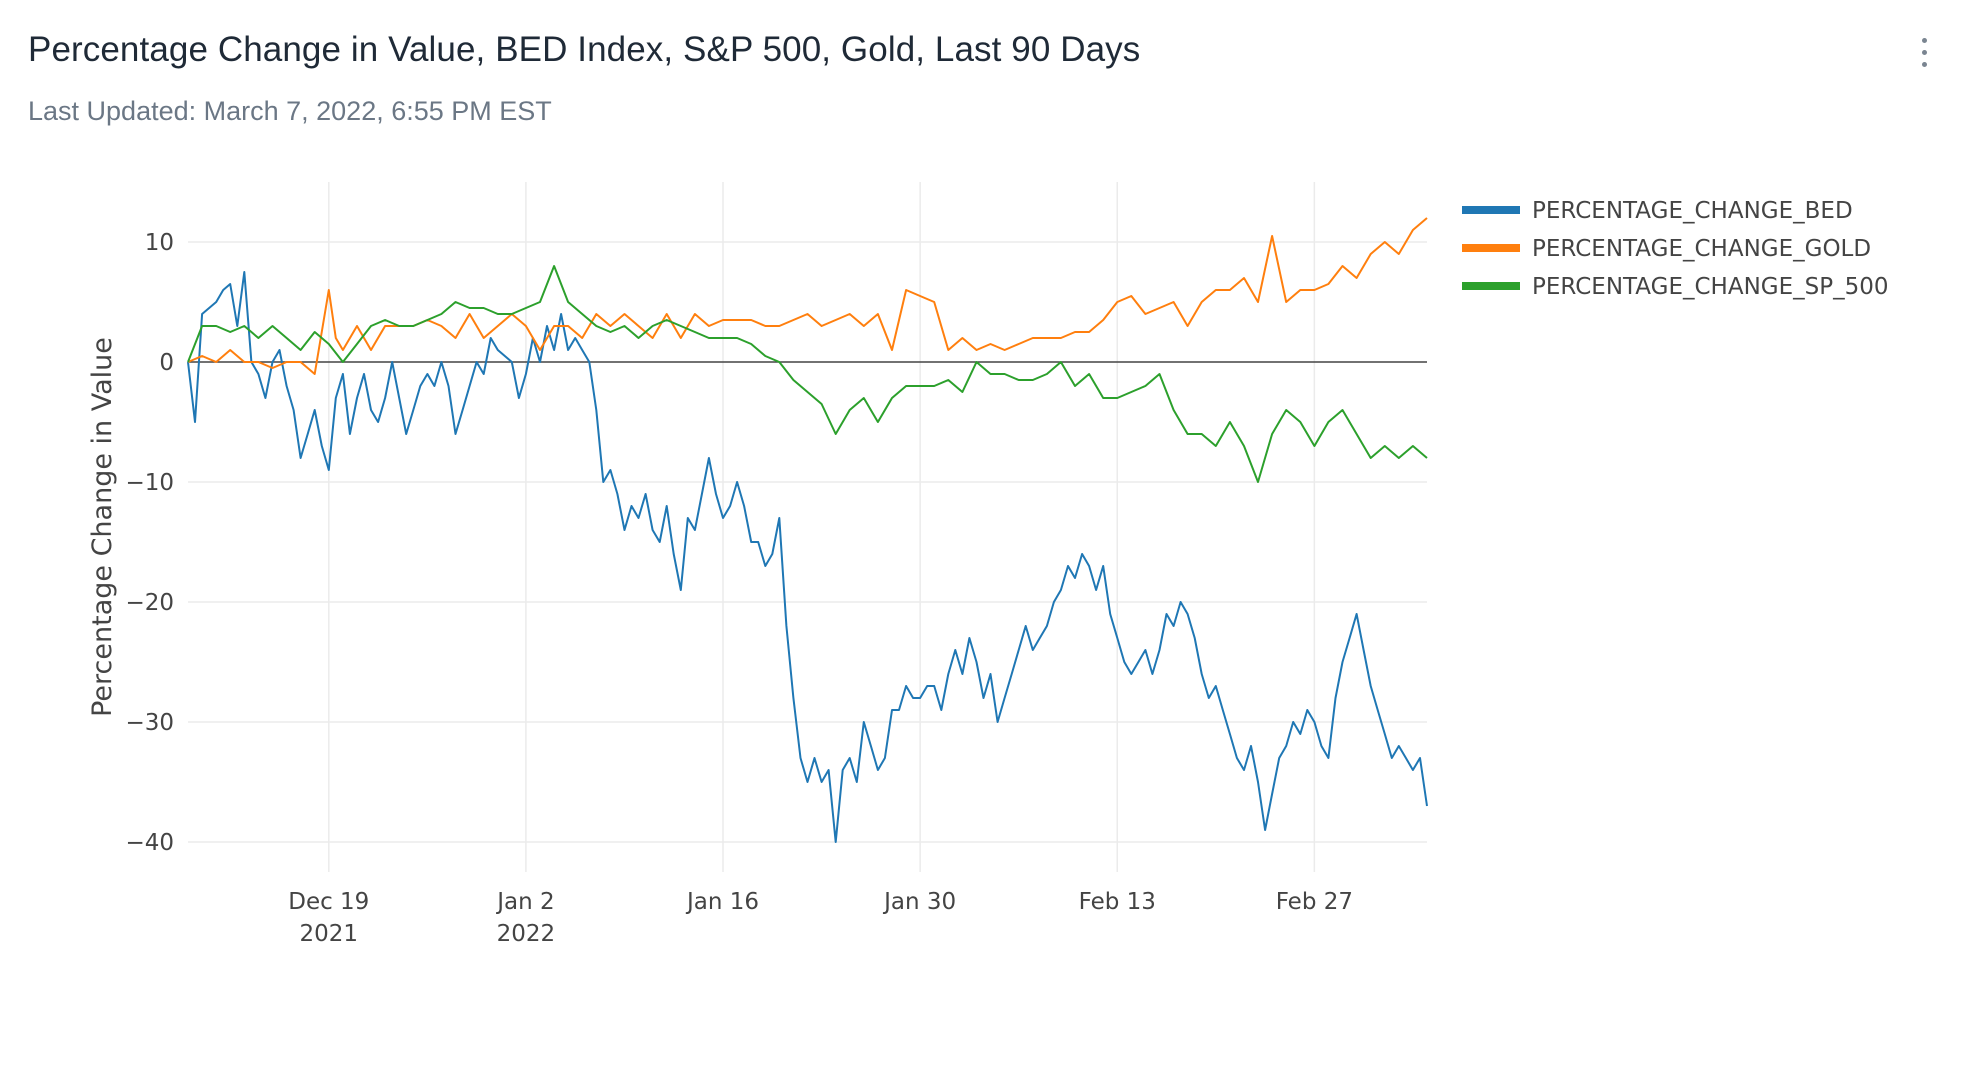 The image size is (1972, 1068). I want to click on y-tick-label: −10, so click(149, 483).